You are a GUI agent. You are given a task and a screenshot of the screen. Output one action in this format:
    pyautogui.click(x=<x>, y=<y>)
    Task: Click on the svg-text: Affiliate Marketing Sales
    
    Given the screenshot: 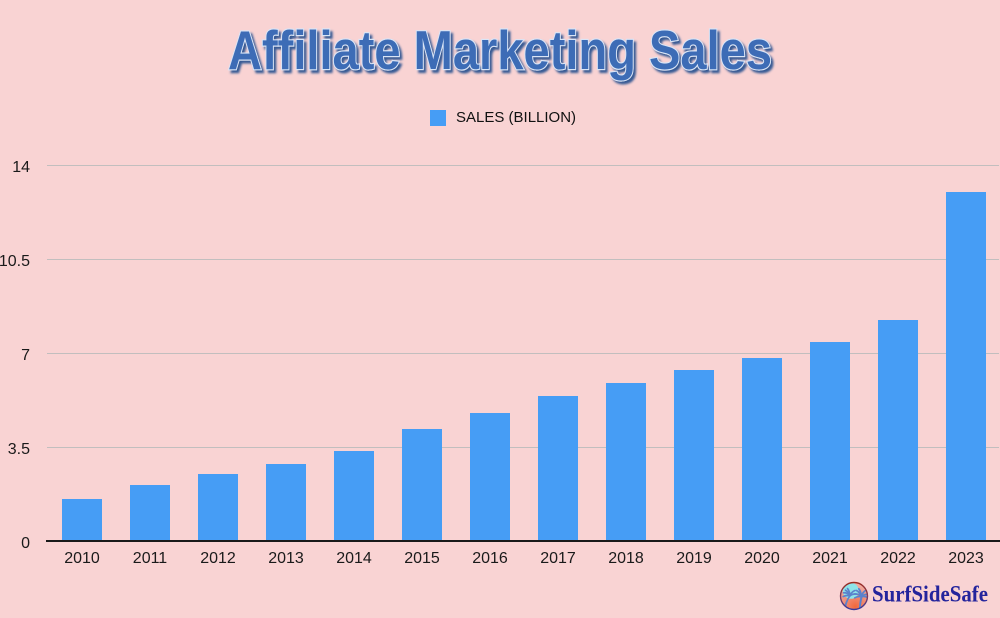 What is the action you would take?
    pyautogui.click(x=500, y=50)
    